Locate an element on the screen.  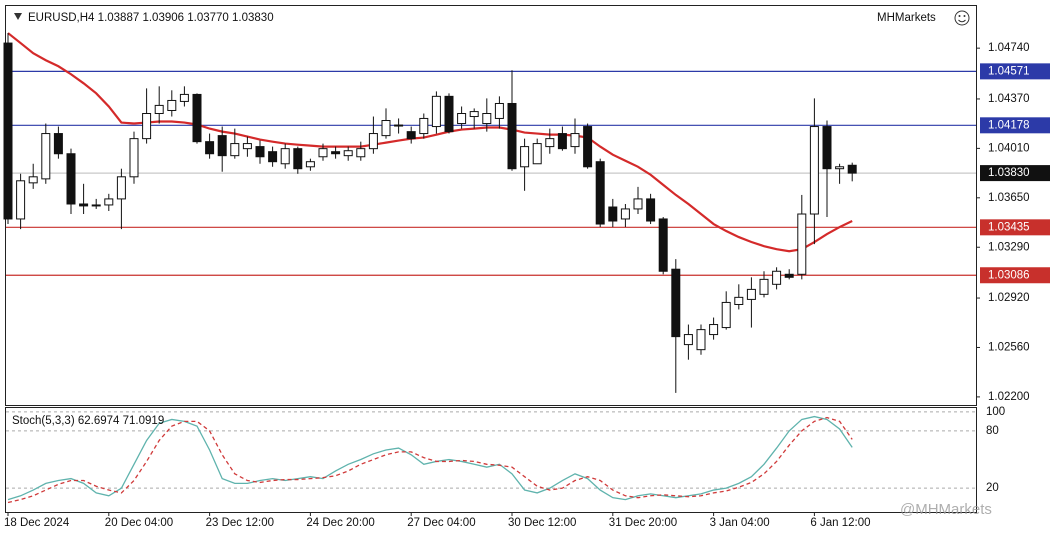
stoch-d-value: 71.0919 is located at coordinates (144, 421).